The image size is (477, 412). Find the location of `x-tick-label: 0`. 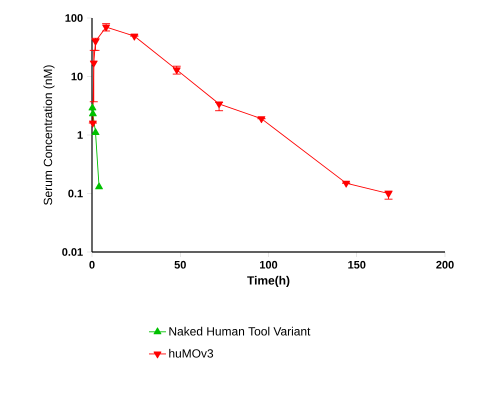

x-tick-label: 0 is located at coordinates (92, 264).